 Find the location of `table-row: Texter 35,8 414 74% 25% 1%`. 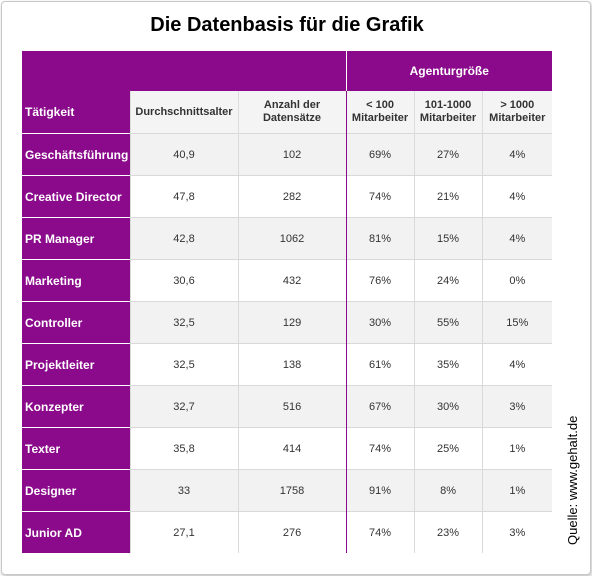

table-row: Texter 35,8 414 74% 25% 1% is located at coordinates (287, 448).